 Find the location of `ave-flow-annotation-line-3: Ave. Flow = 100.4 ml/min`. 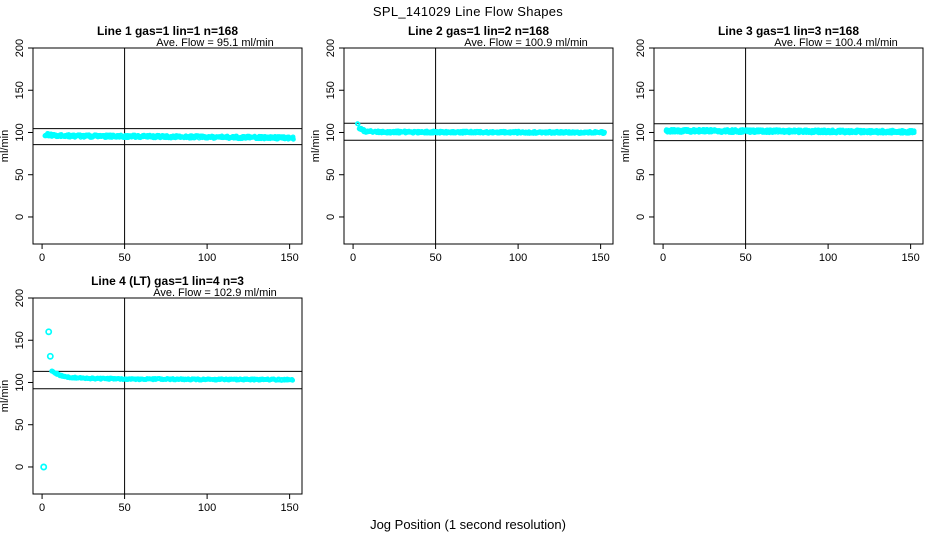

ave-flow-annotation-line-3: Ave. Flow = 100.4 ml/min is located at coordinates (836, 43).